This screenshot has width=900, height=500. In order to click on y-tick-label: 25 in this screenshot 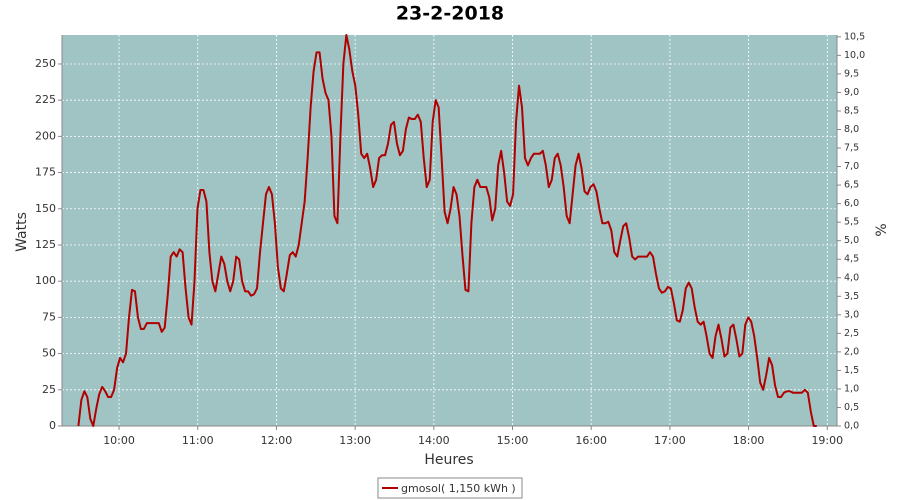, I will do `click(49, 389)`.